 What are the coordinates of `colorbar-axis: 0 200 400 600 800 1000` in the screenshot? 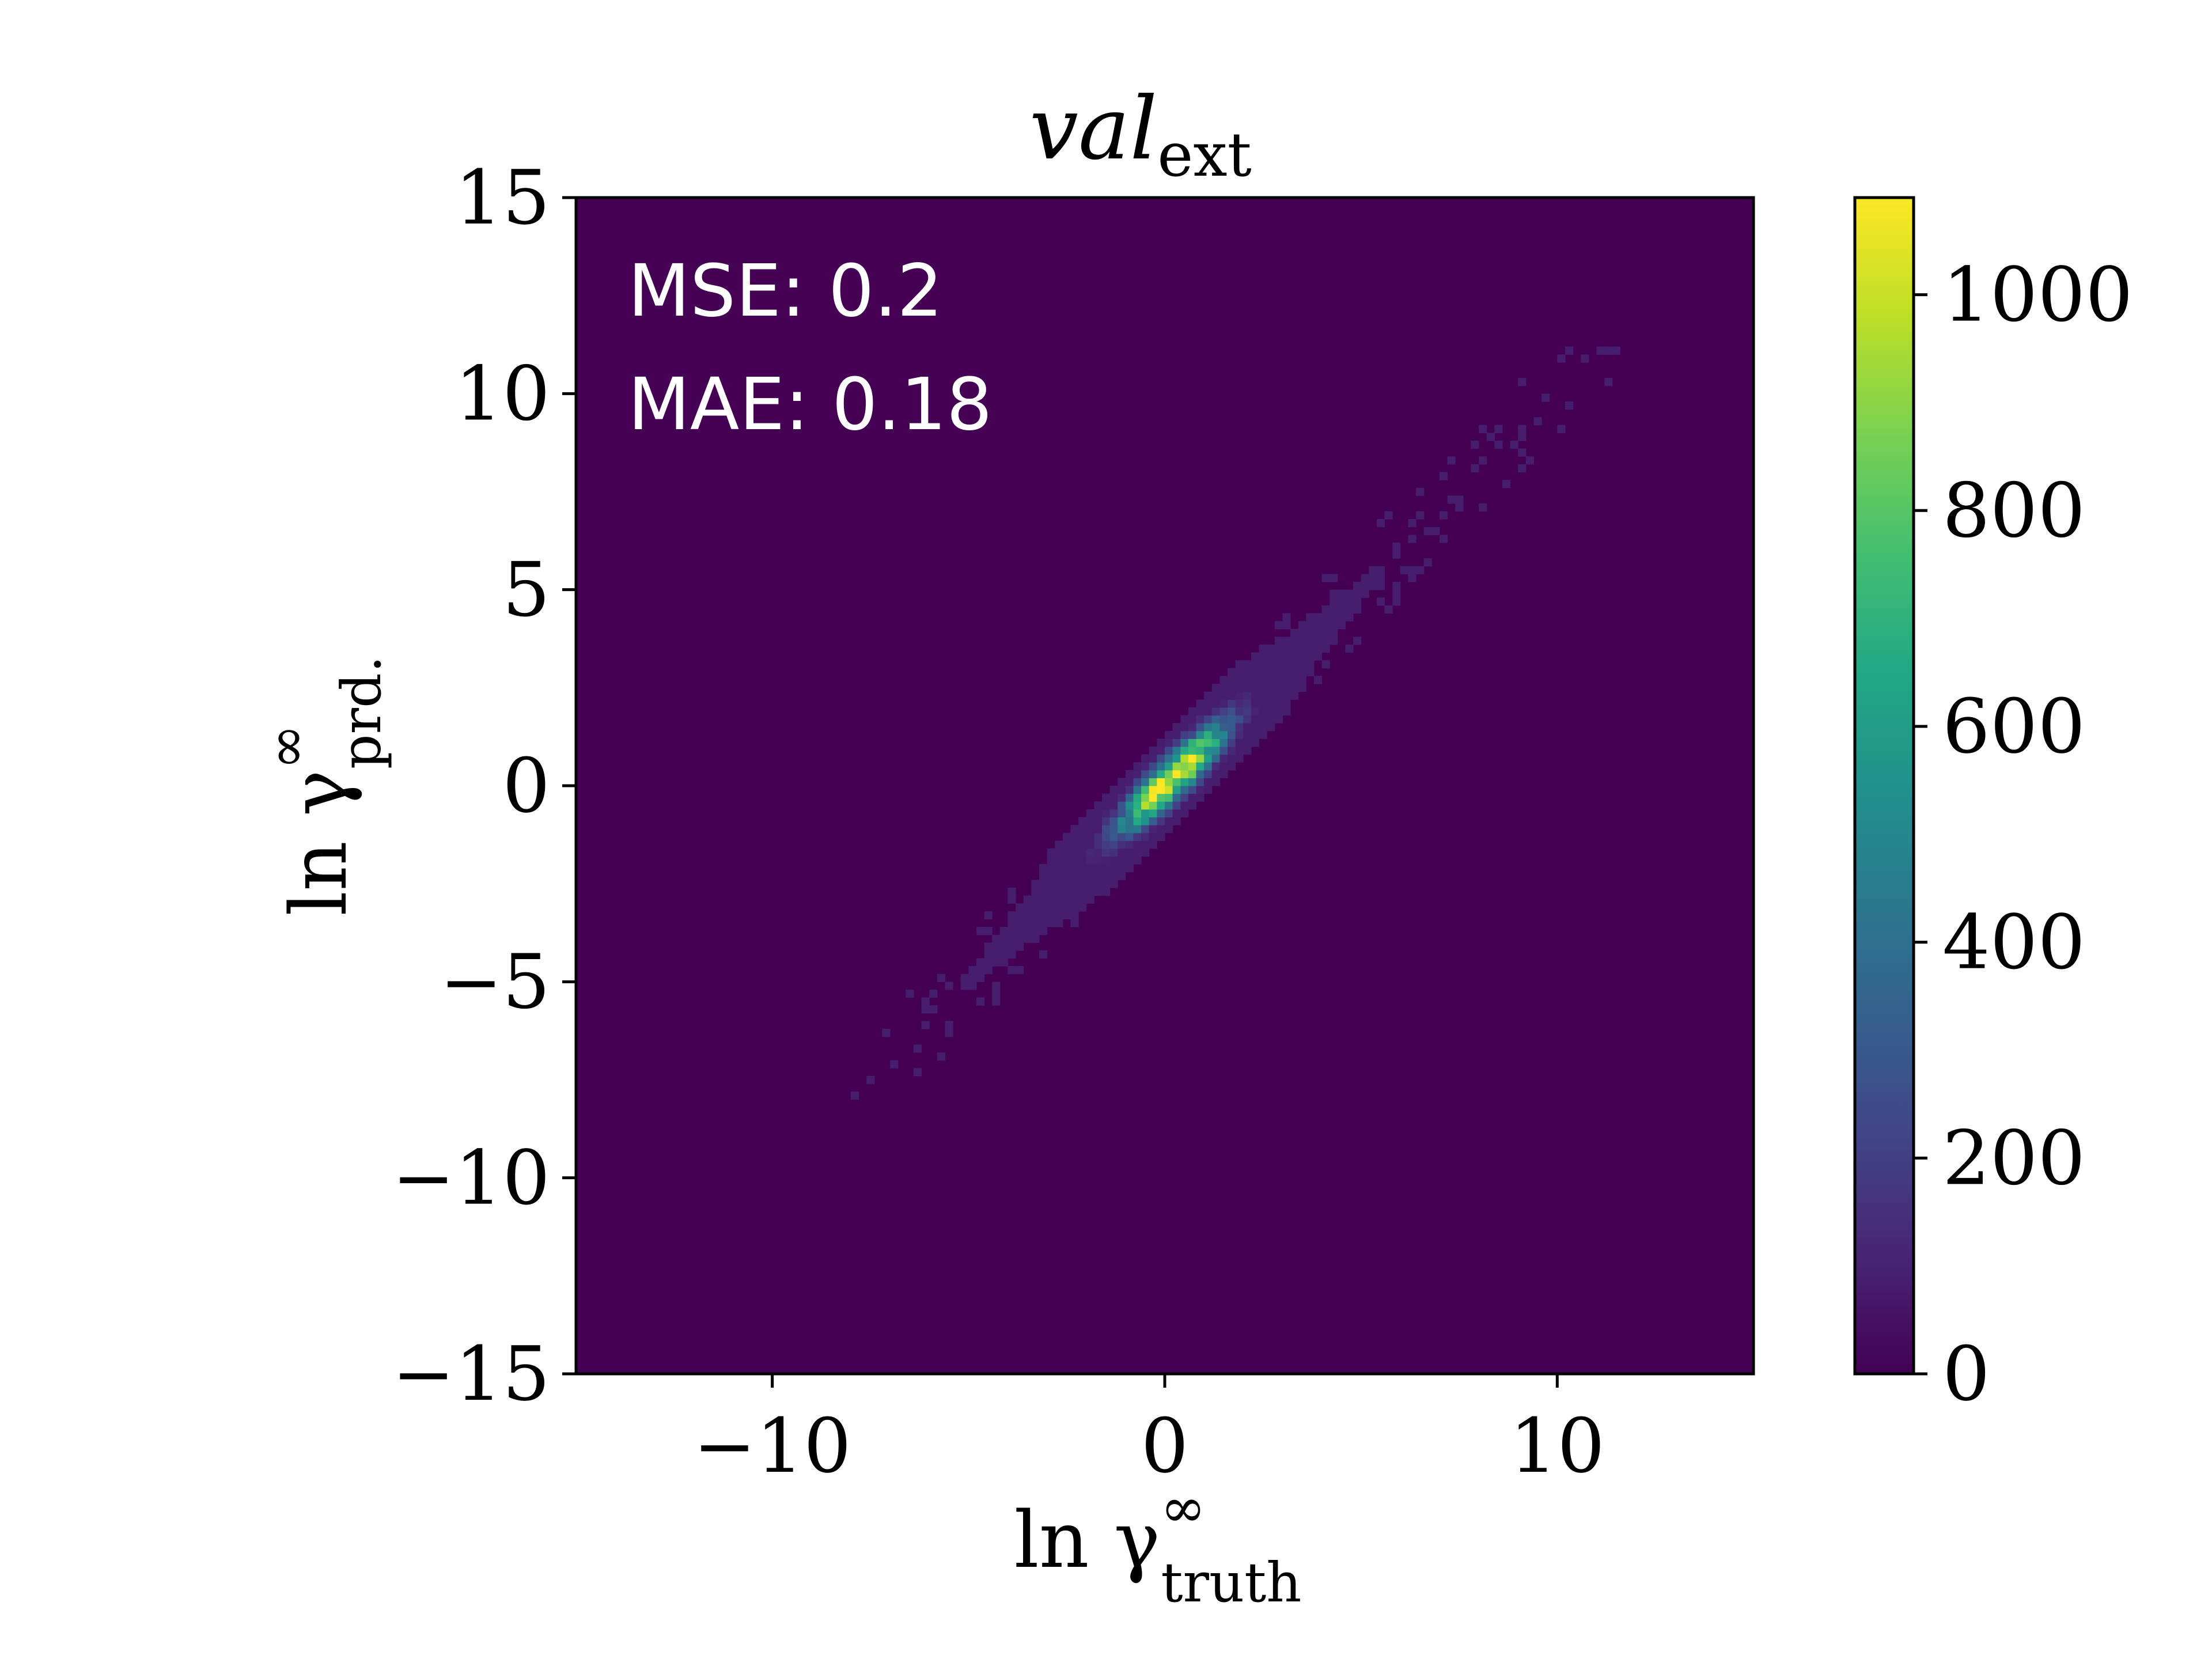 It's located at (2023, 834).